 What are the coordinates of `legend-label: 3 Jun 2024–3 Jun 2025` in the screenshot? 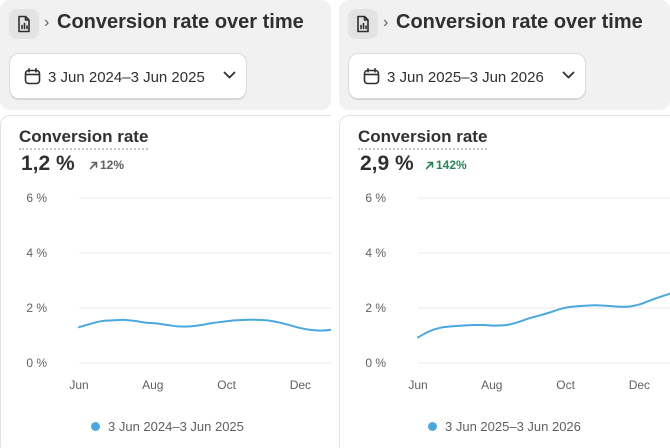 It's located at (176, 426).